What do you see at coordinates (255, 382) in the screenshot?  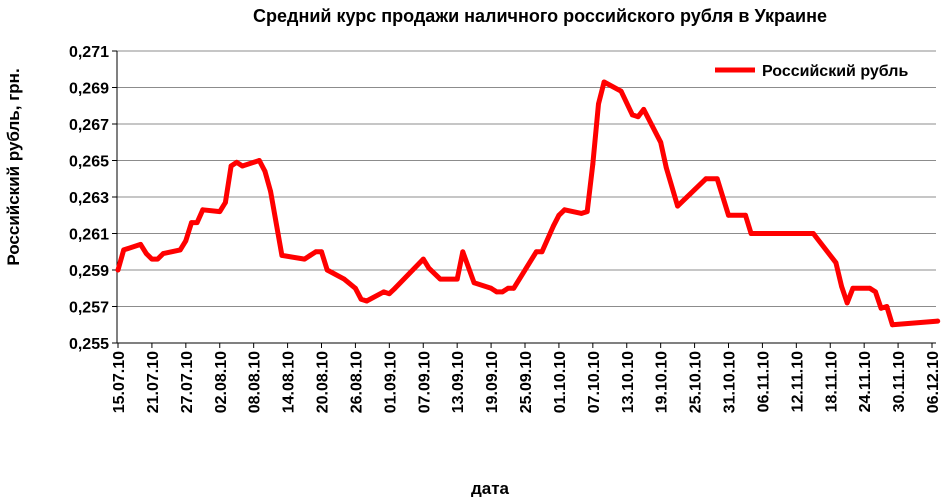 I see `x-tick-label: 08.08.10` at bounding box center [255, 382].